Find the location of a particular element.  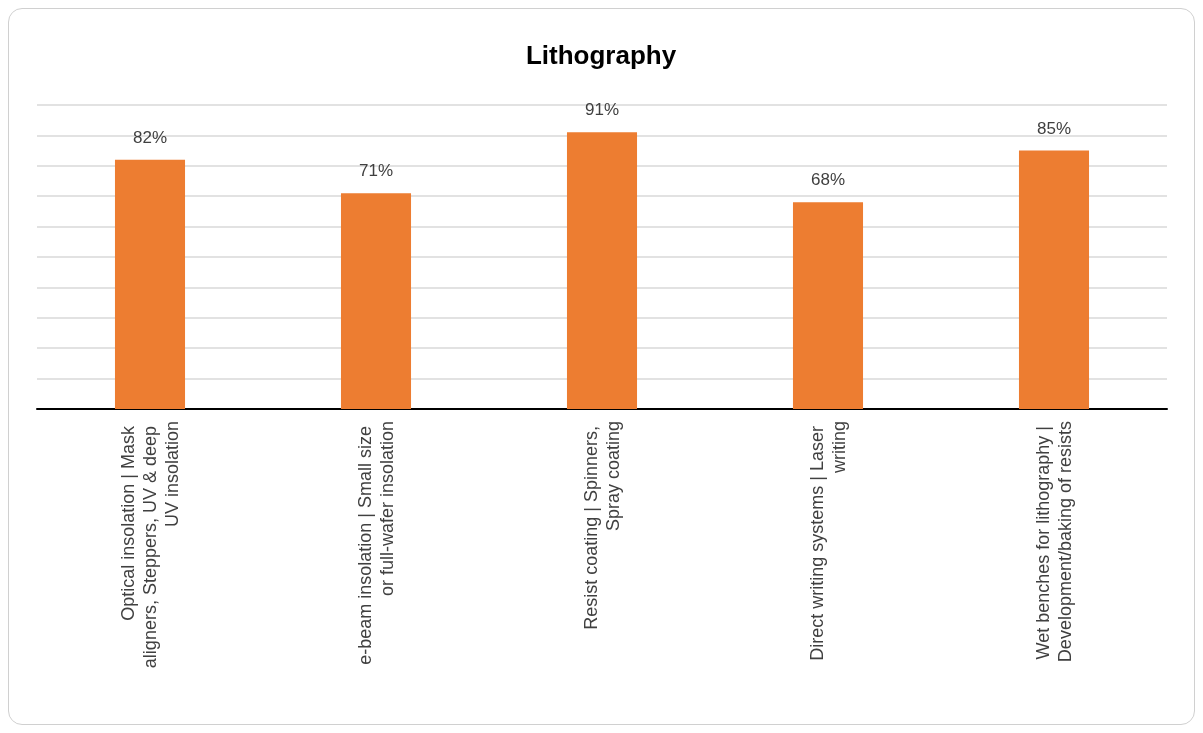

x-tick-label: Resist coating | Spinners, Spray coating is located at coordinates (602, 525).